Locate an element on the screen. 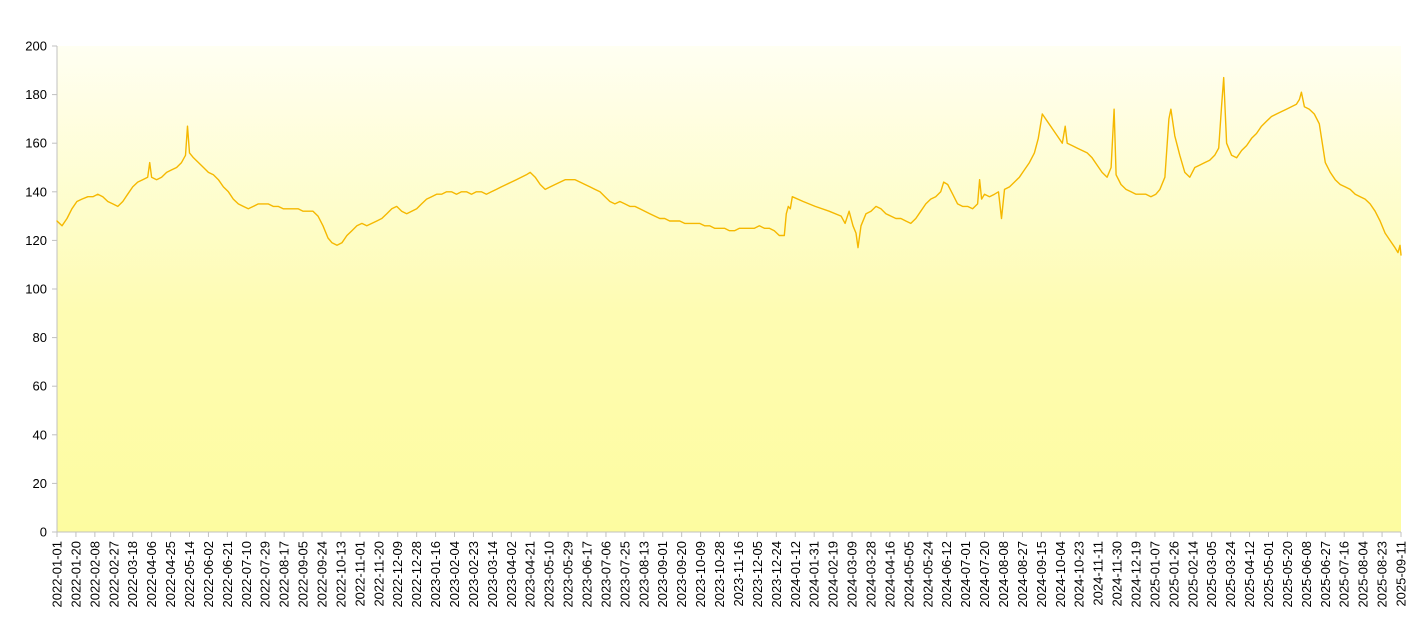  x-tick-label: 2023-10-09 is located at coordinates (700, 574).